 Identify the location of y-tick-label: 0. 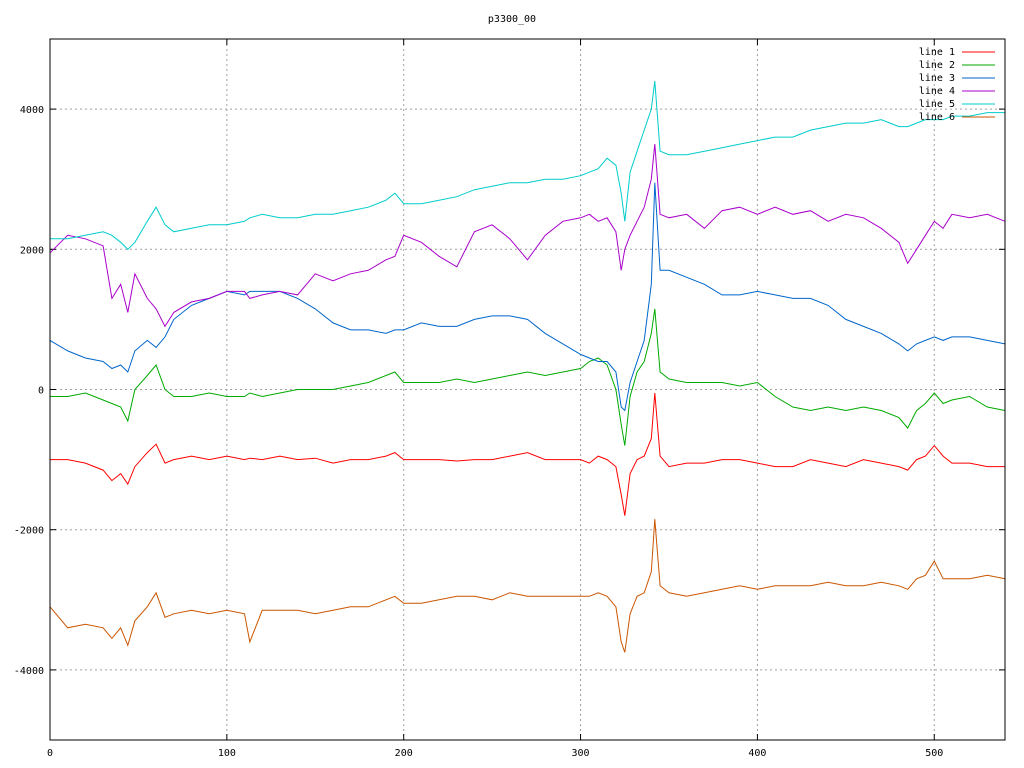
(41, 391).